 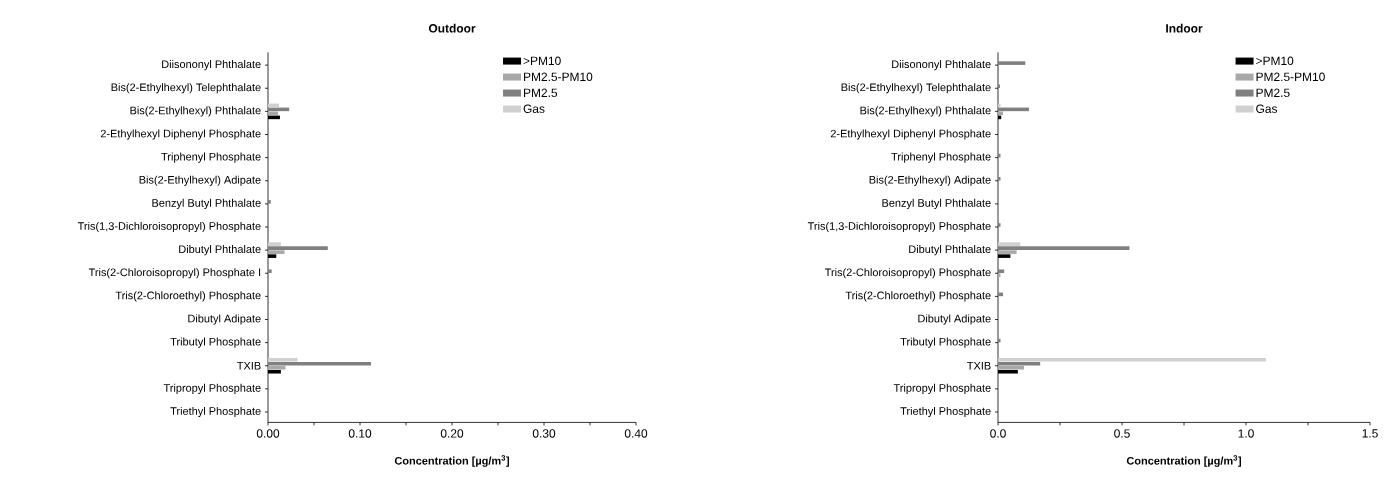 What do you see at coordinates (174, 273) in the screenshot?
I see `y-tick-label: Tris(2-Chloroisopropyl) Phosphate I` at bounding box center [174, 273].